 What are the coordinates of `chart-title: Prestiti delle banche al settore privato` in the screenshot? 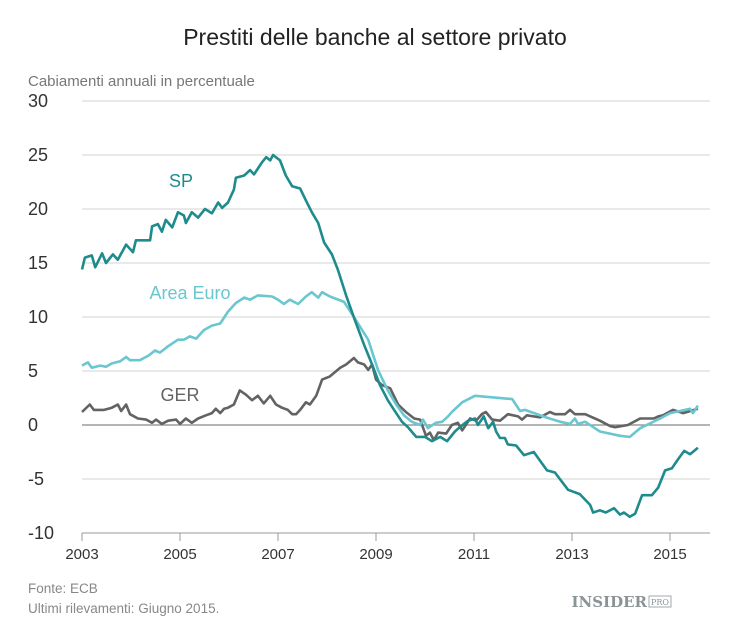 It's located at (375, 37).